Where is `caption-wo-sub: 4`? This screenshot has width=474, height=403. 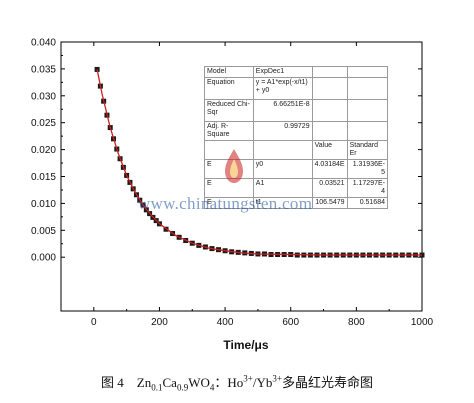 caption-wo-sub: 4 is located at coordinates (212, 387).